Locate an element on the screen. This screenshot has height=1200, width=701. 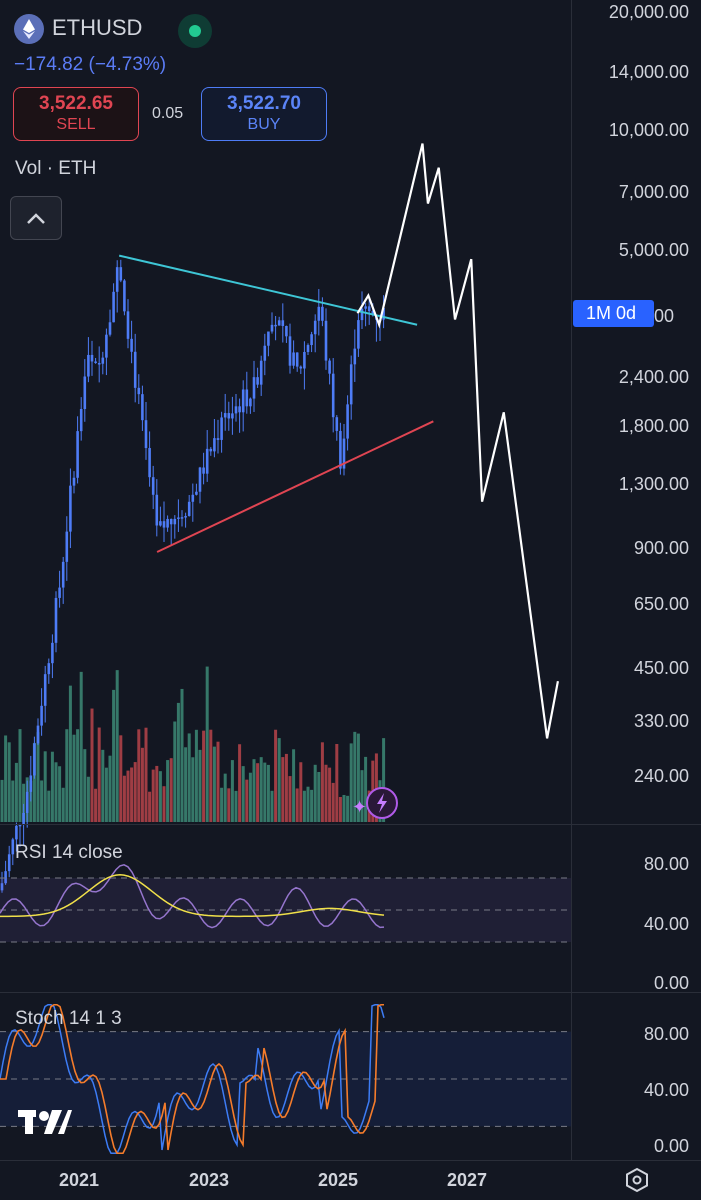
stoch-pane is located at coordinates (285, 1079).